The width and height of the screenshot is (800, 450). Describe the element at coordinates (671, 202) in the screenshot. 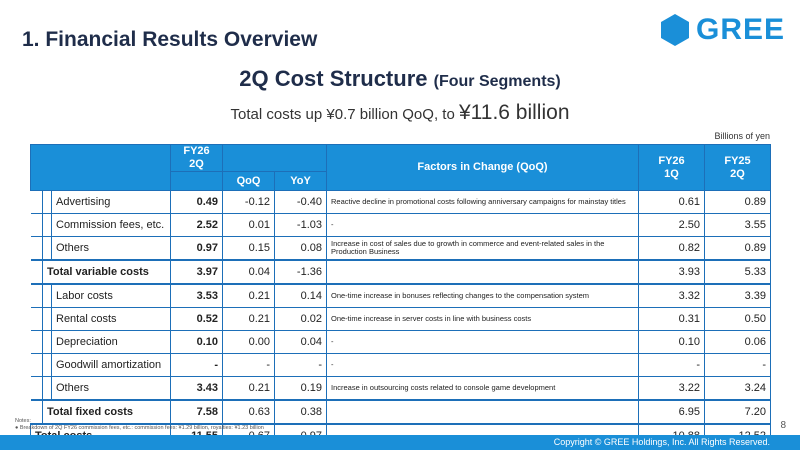

I see `cell-fy26-1q: 0.61` at that location.